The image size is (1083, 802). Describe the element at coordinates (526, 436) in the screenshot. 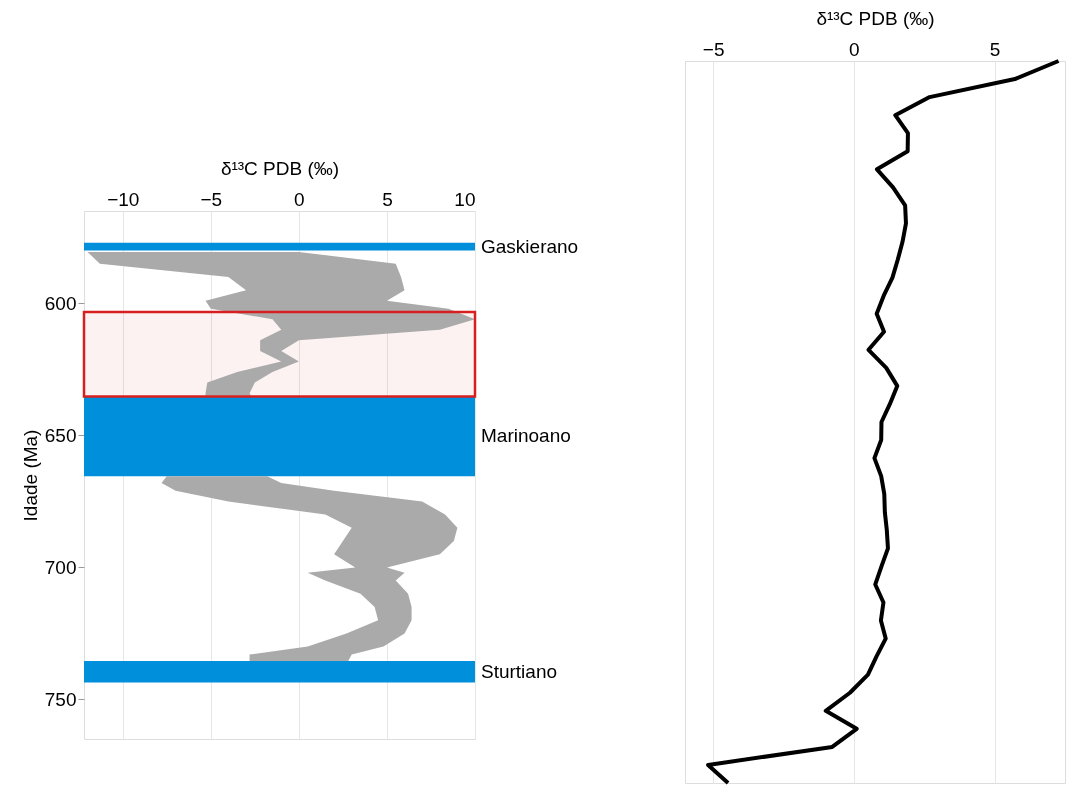

I see `band-label: Marinoano` at that location.